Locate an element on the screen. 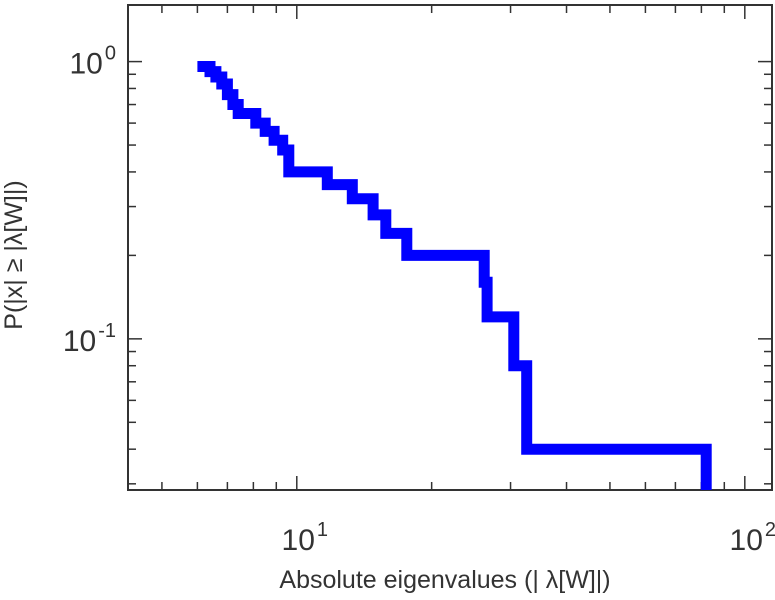 Image resolution: width=775 pixels, height=600 pixels. y-tick-label: 10 -1 is located at coordinates (89, 339).